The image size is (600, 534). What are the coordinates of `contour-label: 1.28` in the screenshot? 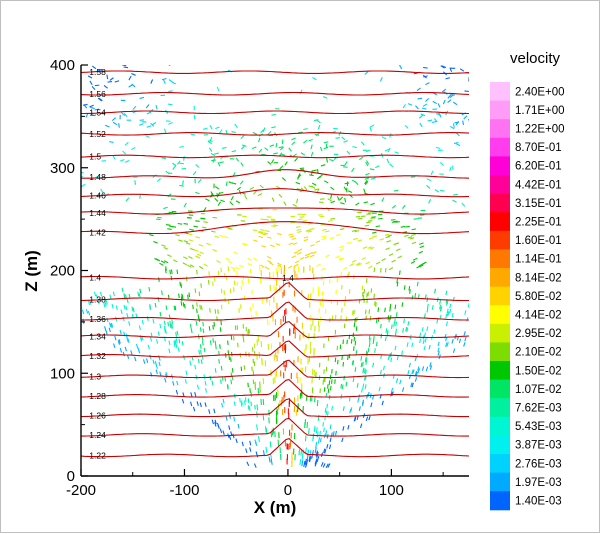 It's located at (97, 396).